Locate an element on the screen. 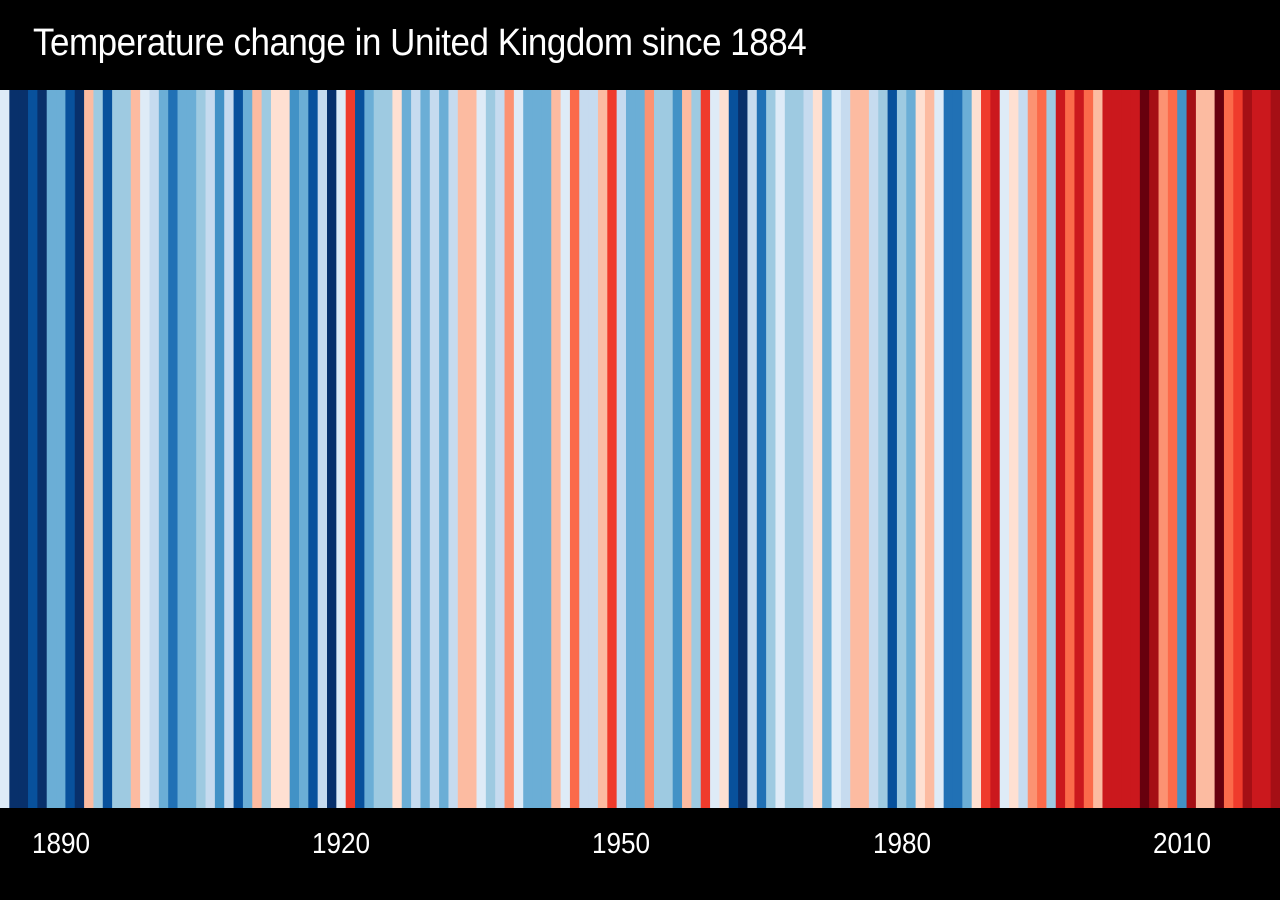  stripe-1983 is located at coordinates (929, 449).